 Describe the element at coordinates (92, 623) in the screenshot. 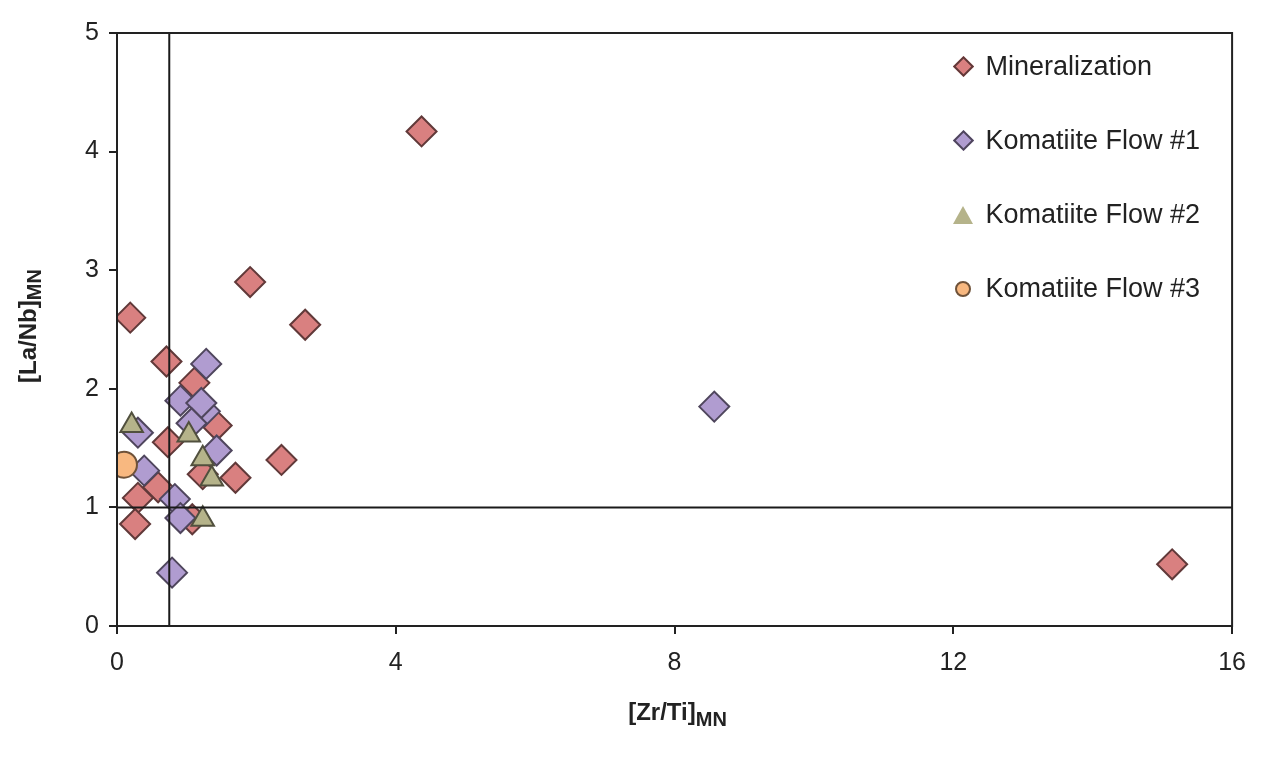

I see `y-tick-label: 0` at that location.